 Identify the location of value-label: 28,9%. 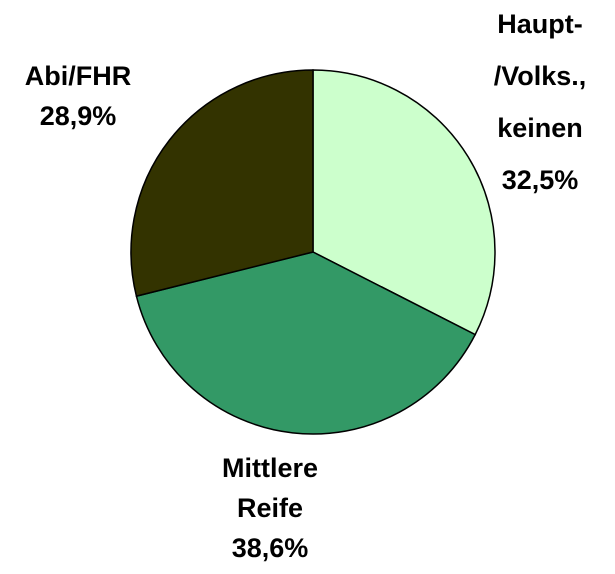
(78, 116).